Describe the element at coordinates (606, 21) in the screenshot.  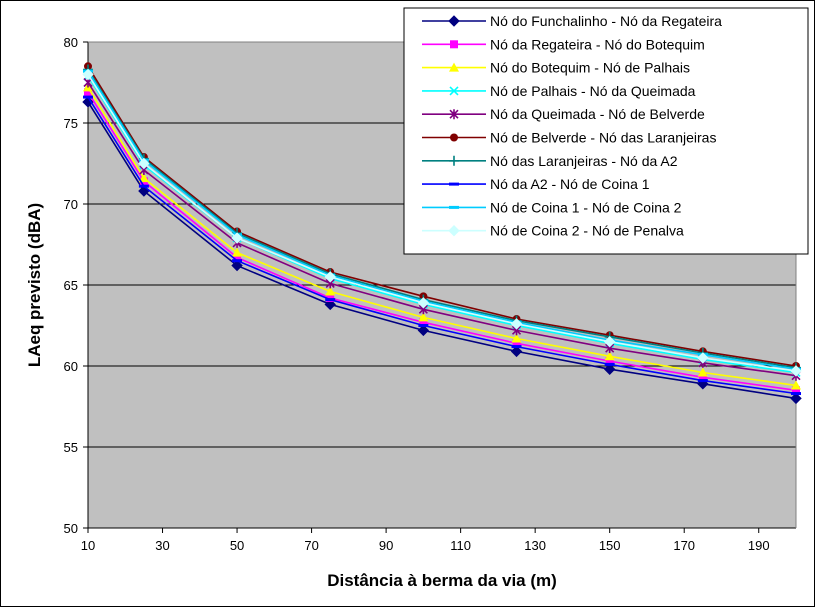
I see `legend-label: Nó do Funchalinho - Nó da Regateira` at that location.